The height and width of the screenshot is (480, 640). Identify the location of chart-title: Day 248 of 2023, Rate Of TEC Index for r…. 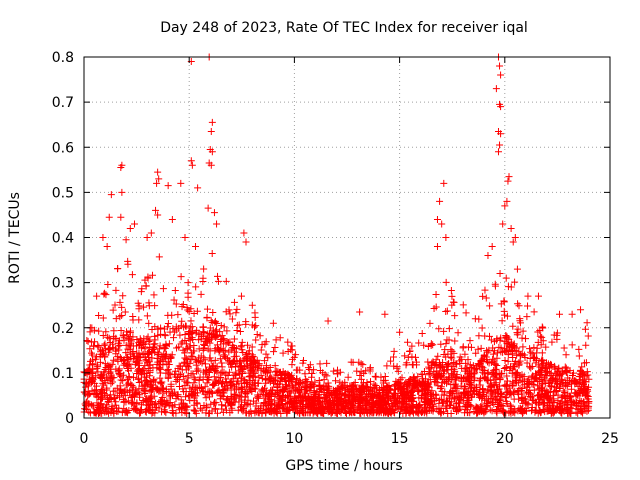
(344, 28).